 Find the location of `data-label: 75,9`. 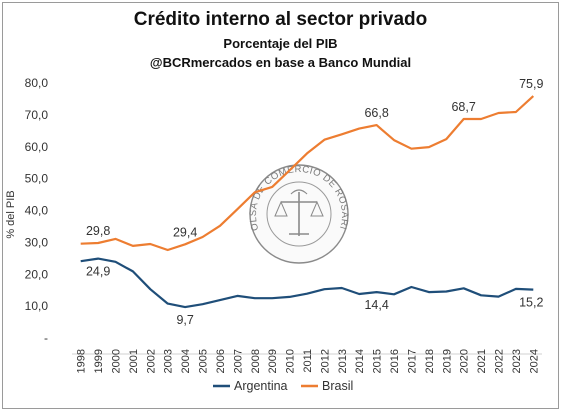

data-label: 75,9 is located at coordinates (531, 84).